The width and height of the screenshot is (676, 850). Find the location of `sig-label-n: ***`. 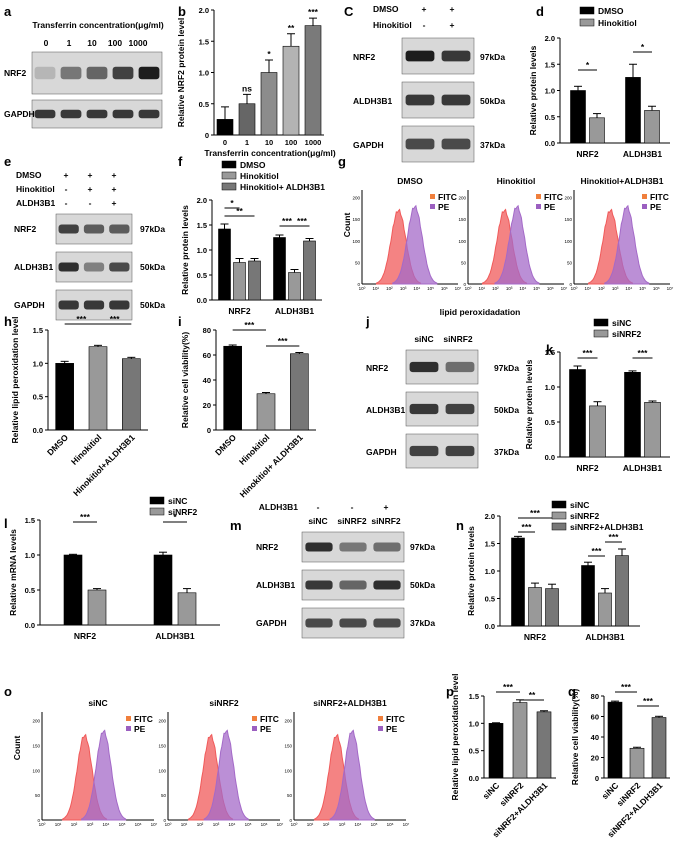

sig-label-n: *** is located at coordinates (527, 527).